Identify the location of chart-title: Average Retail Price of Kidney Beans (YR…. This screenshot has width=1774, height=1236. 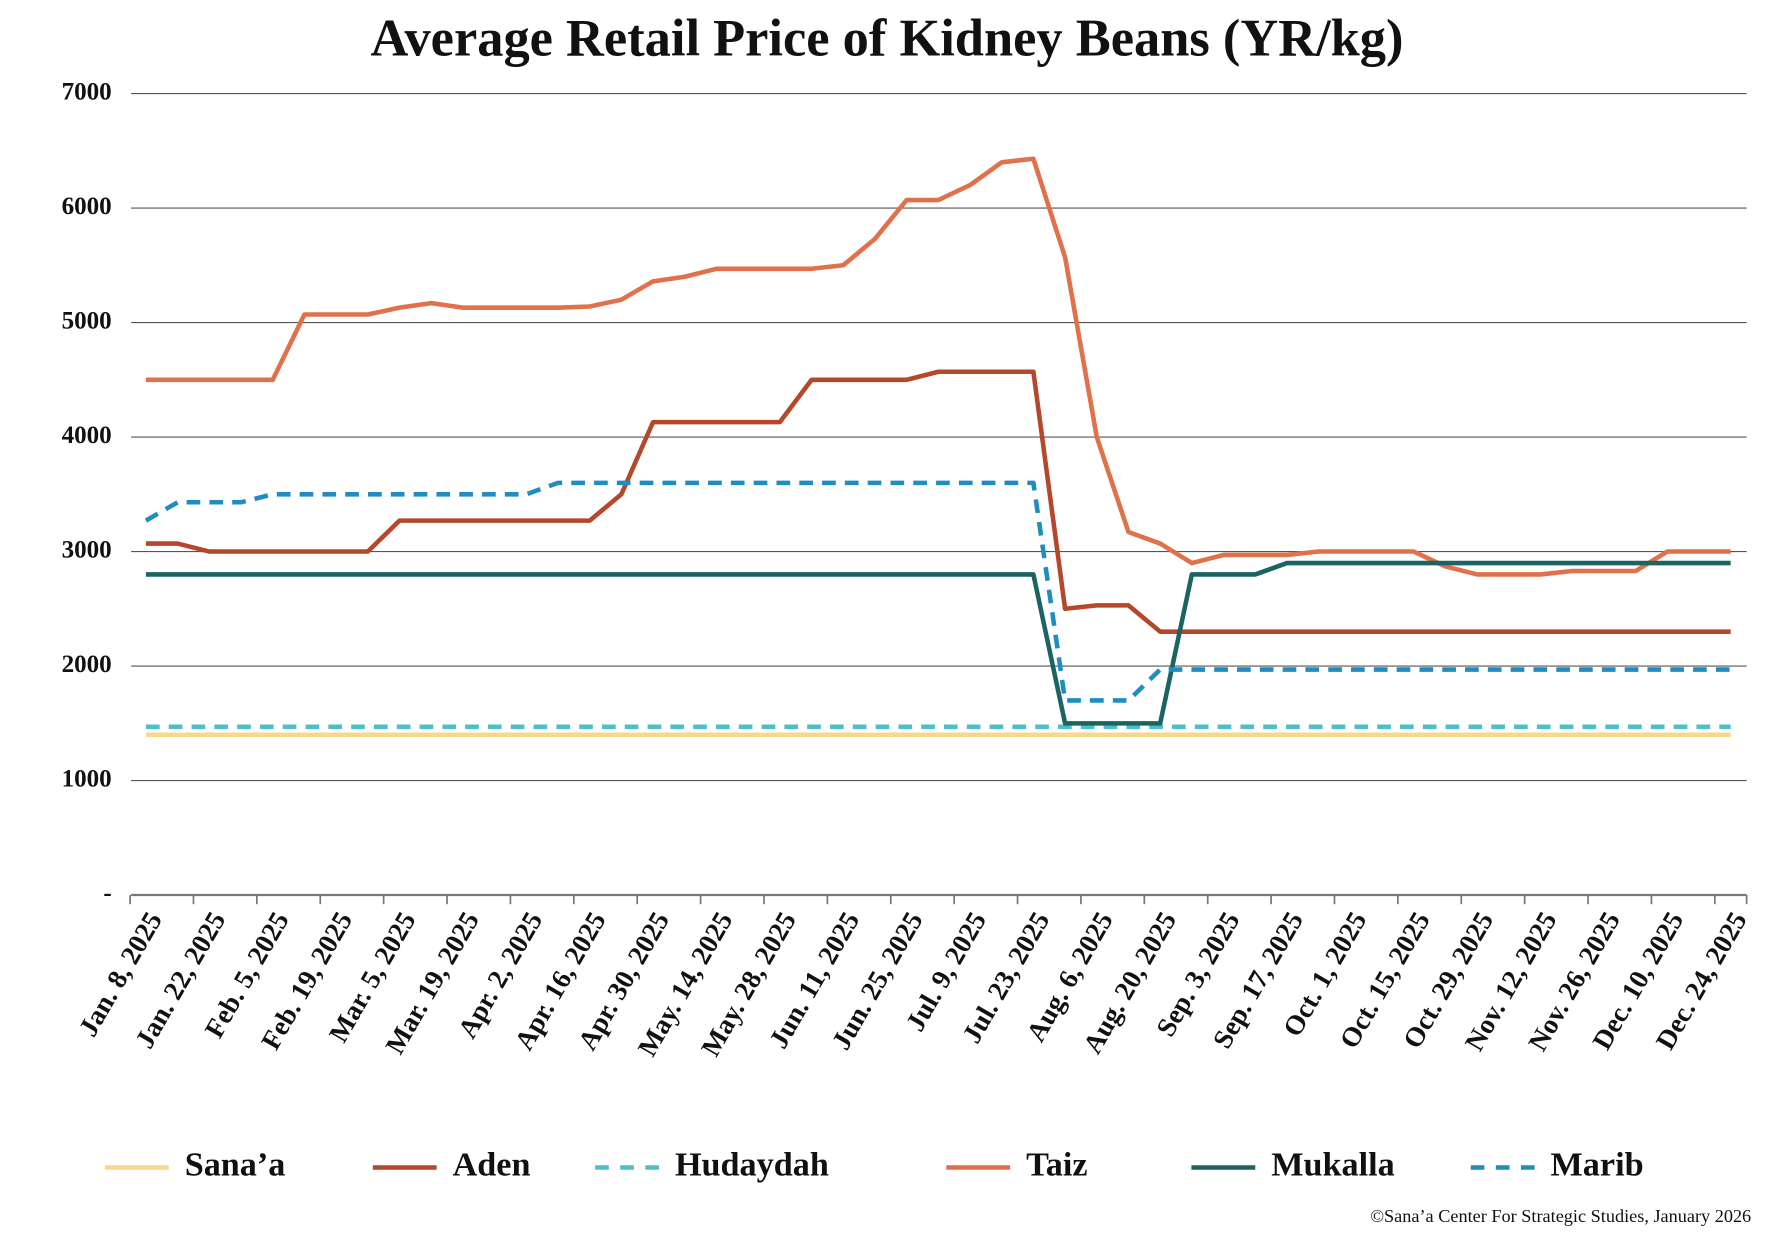
(886, 38).